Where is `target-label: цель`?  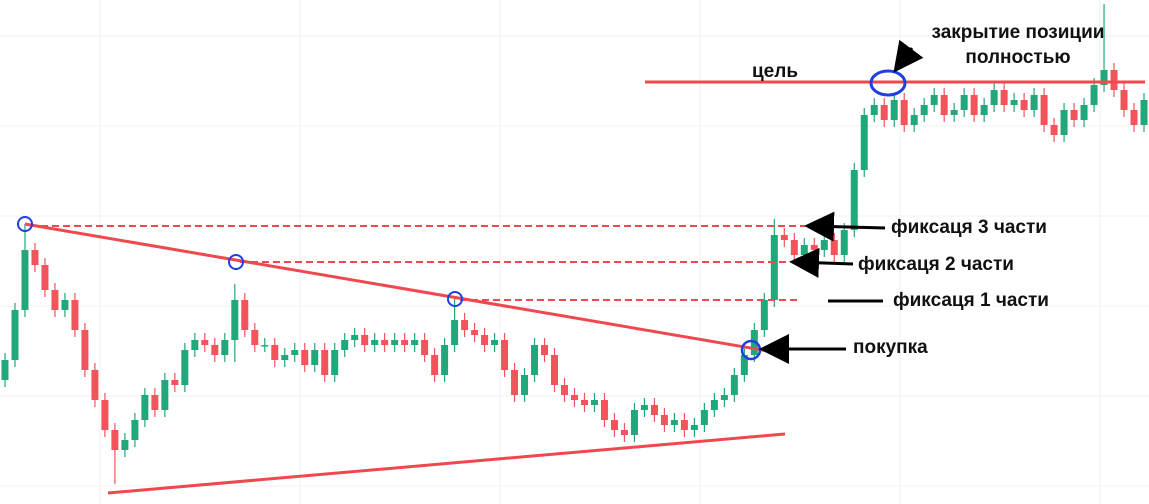
target-label: цель is located at coordinates (775, 71).